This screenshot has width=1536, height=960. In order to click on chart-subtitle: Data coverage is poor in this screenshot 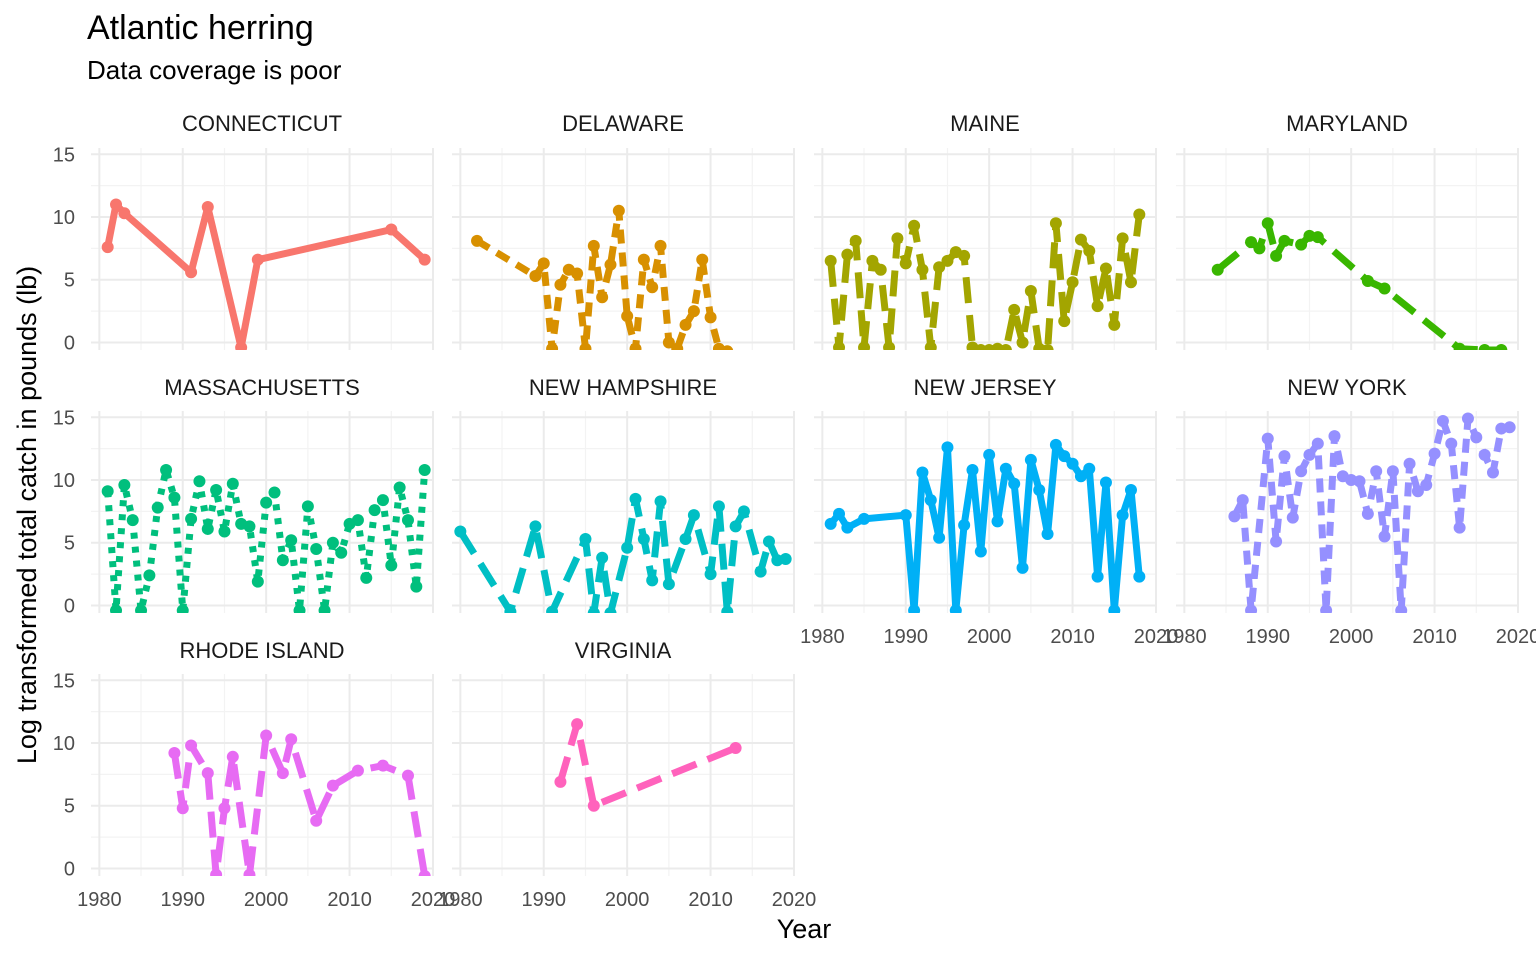, I will do `click(214, 70)`.